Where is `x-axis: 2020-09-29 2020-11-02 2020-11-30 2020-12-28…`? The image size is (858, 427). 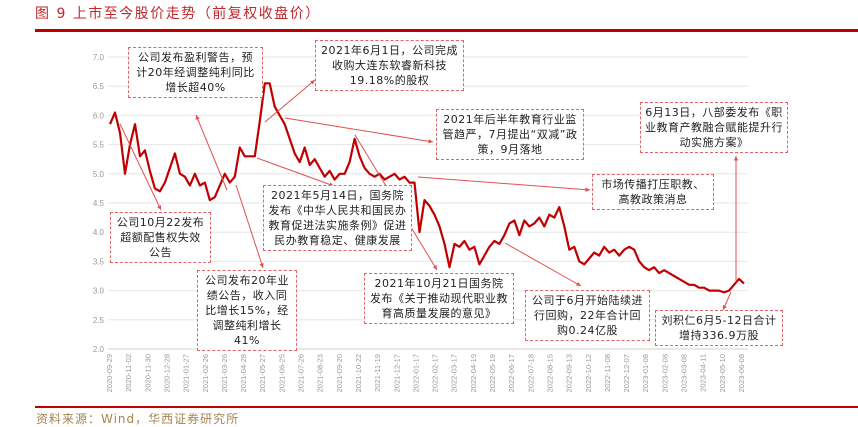 x-axis: 2020-09-29 2020-11-02 2020-11-30 2020-12-28… is located at coordinates (425, 373).